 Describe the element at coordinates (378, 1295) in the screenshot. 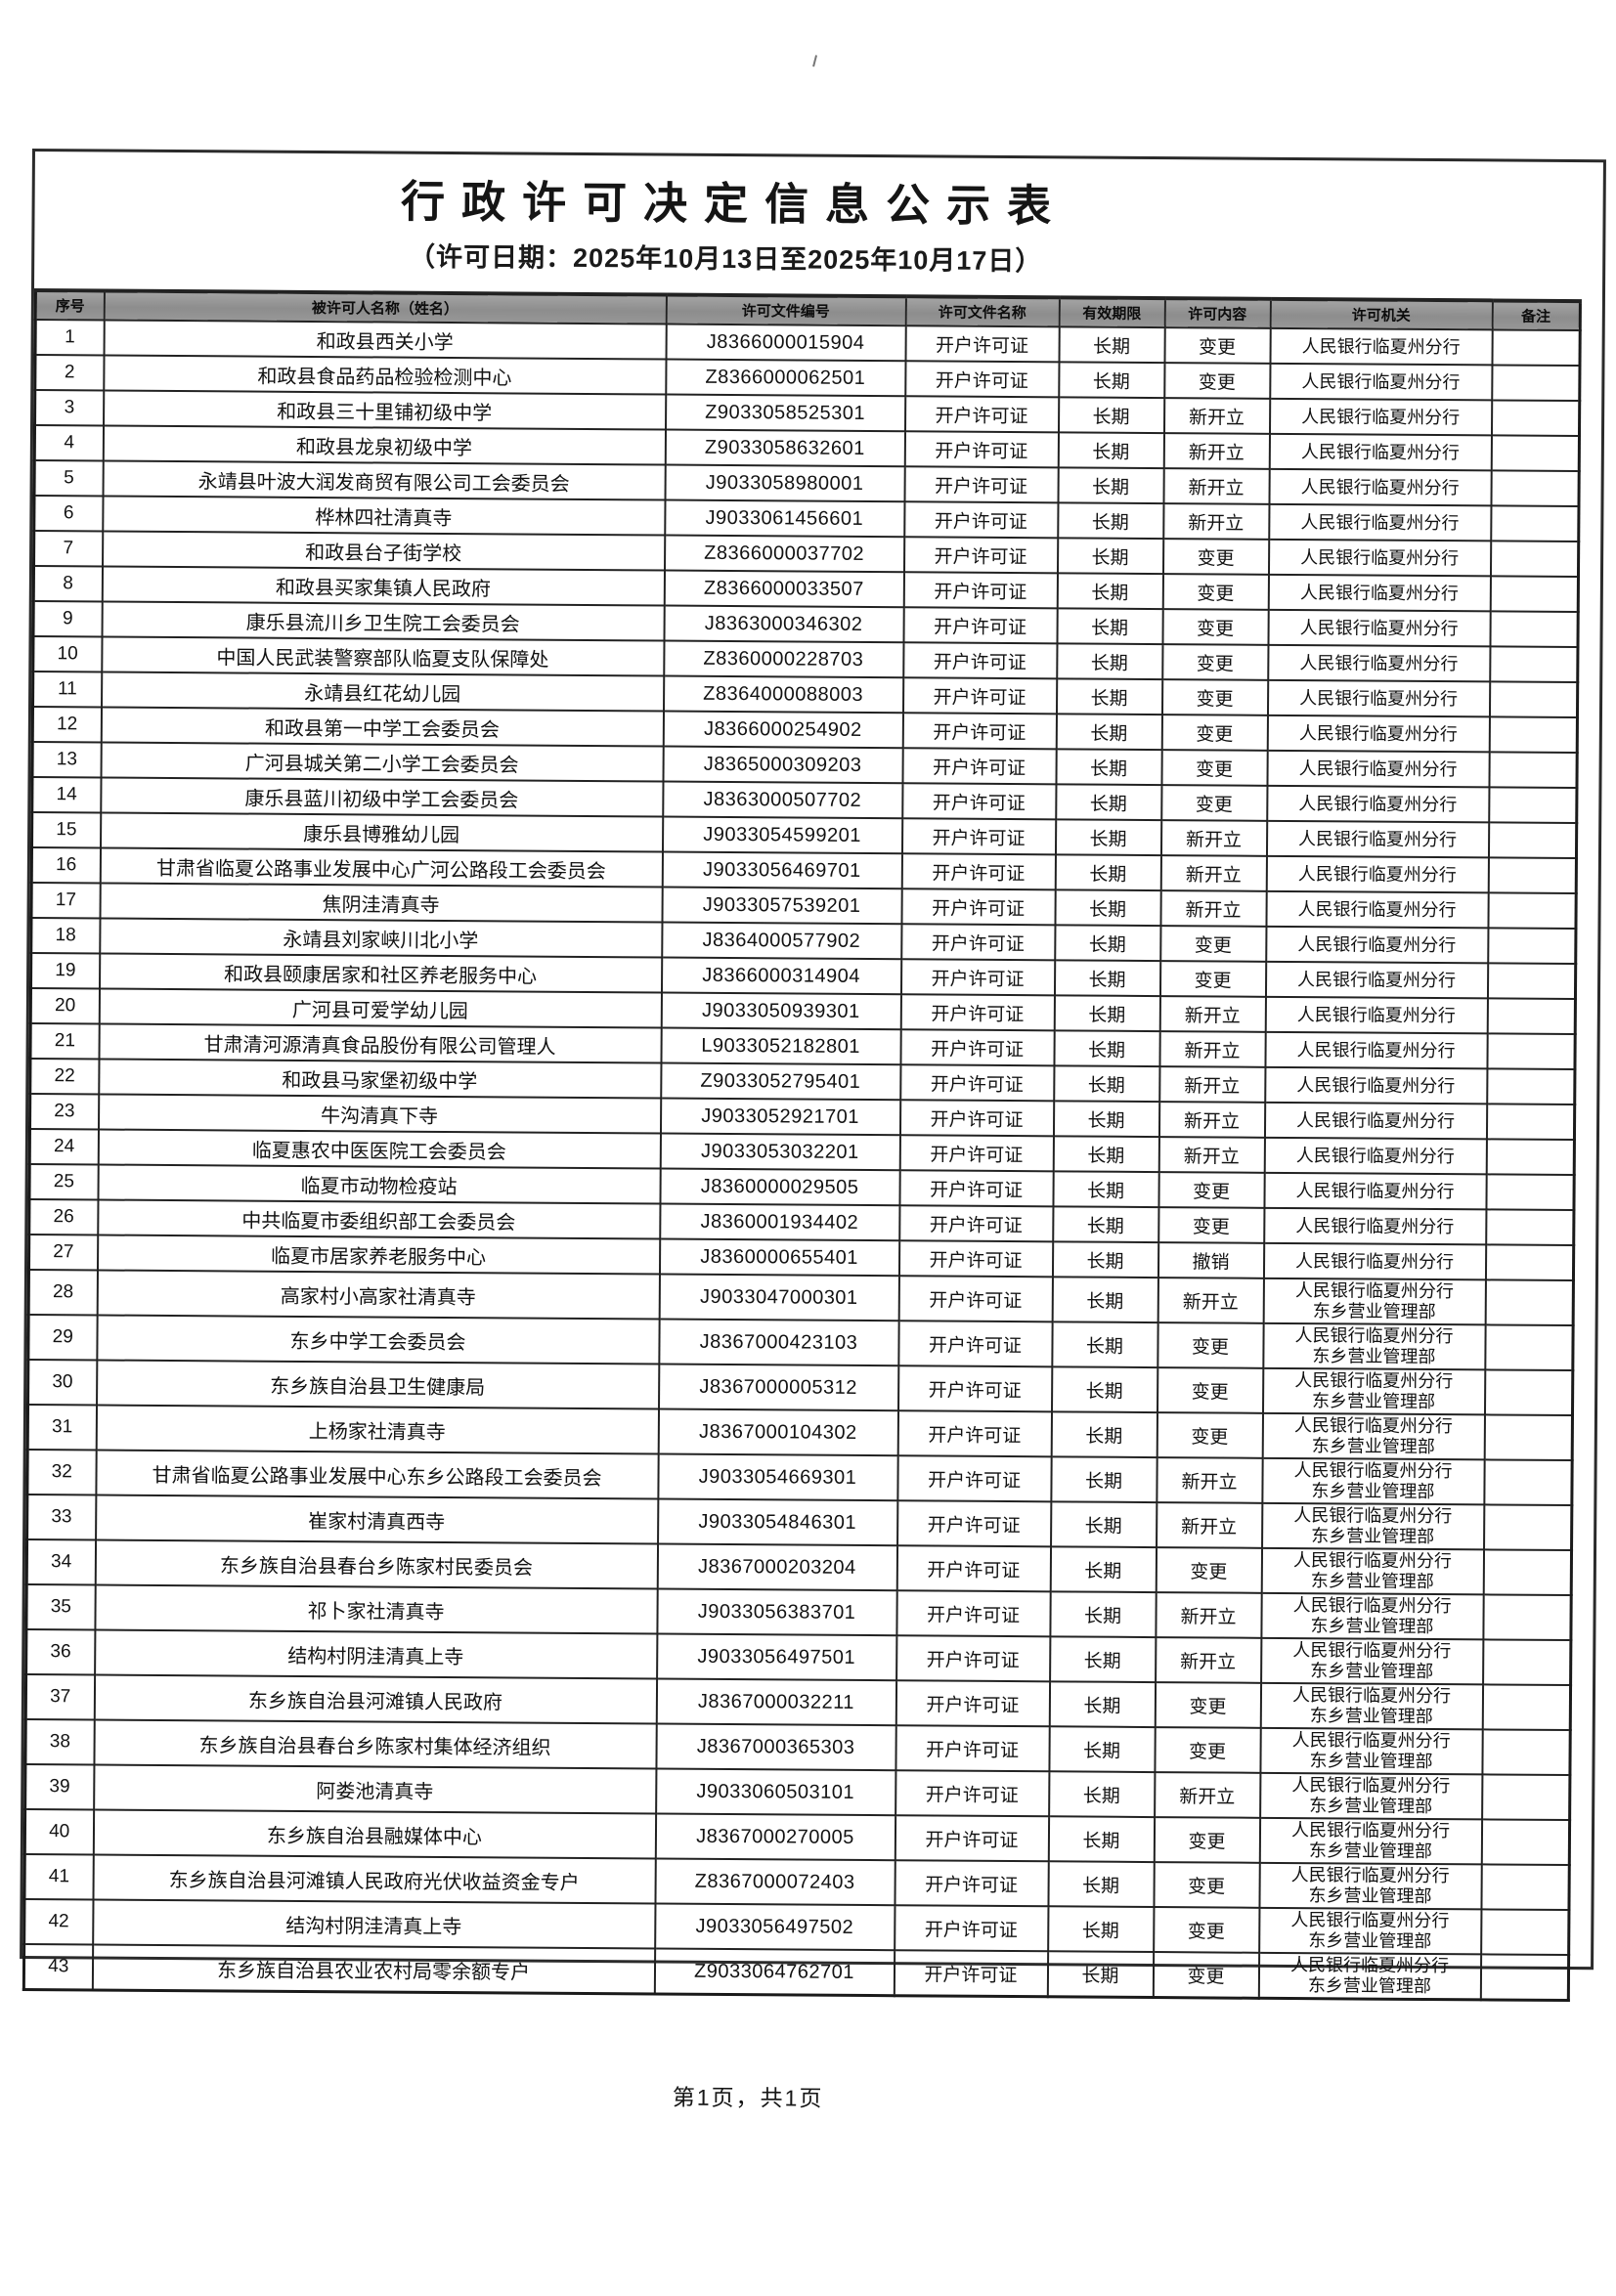

I see `licensee-name: 高家村小高家社清真寺` at that location.